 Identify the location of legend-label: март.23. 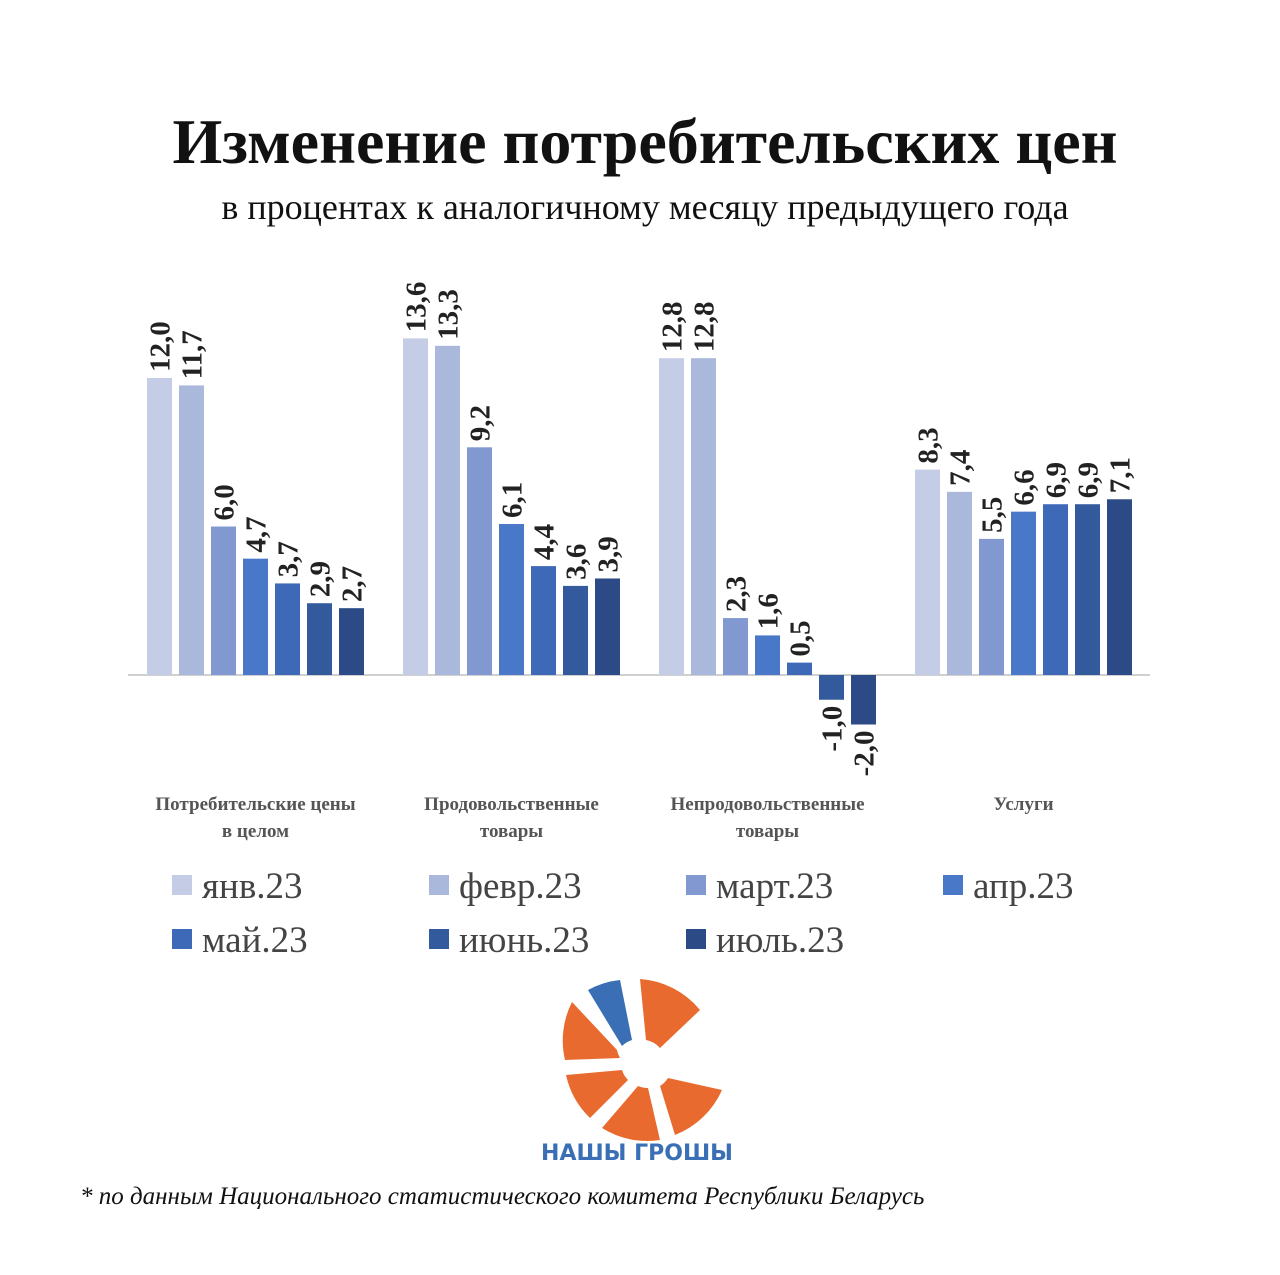
(774, 886).